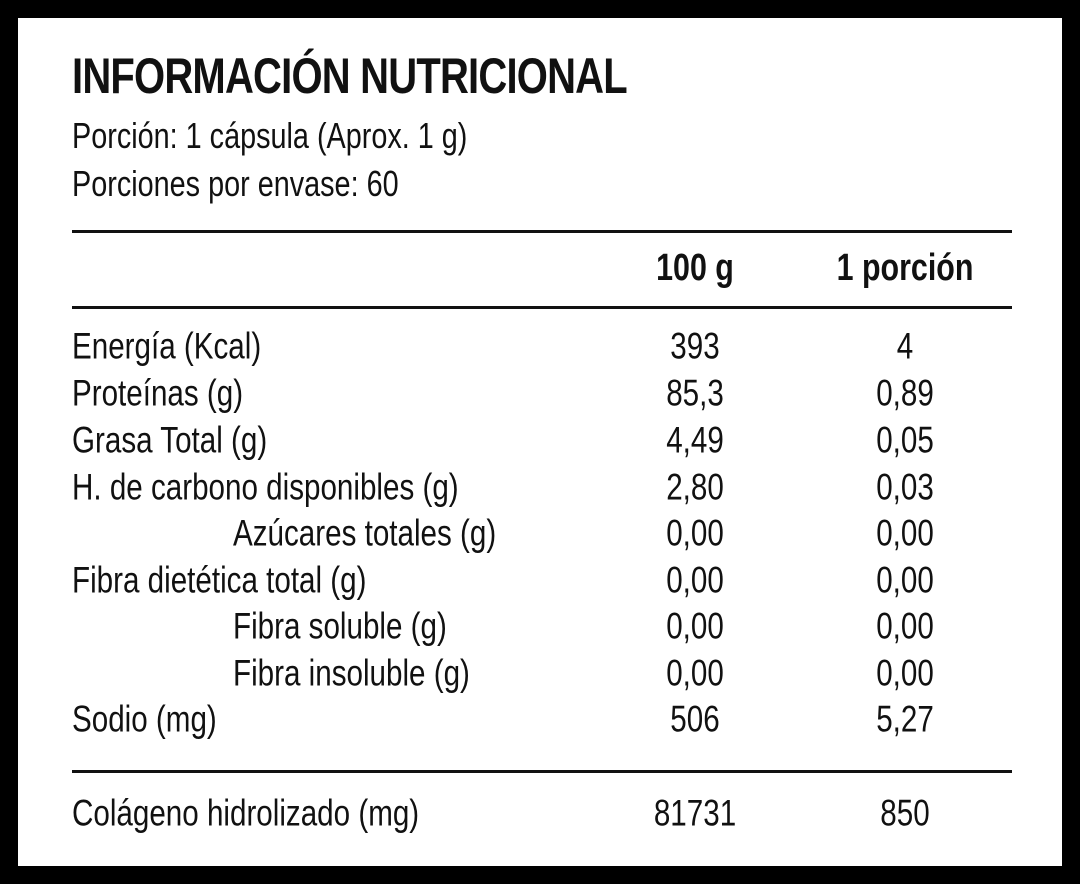 The height and width of the screenshot is (884, 1080). I want to click on value-per-100g: 393, so click(695, 346).